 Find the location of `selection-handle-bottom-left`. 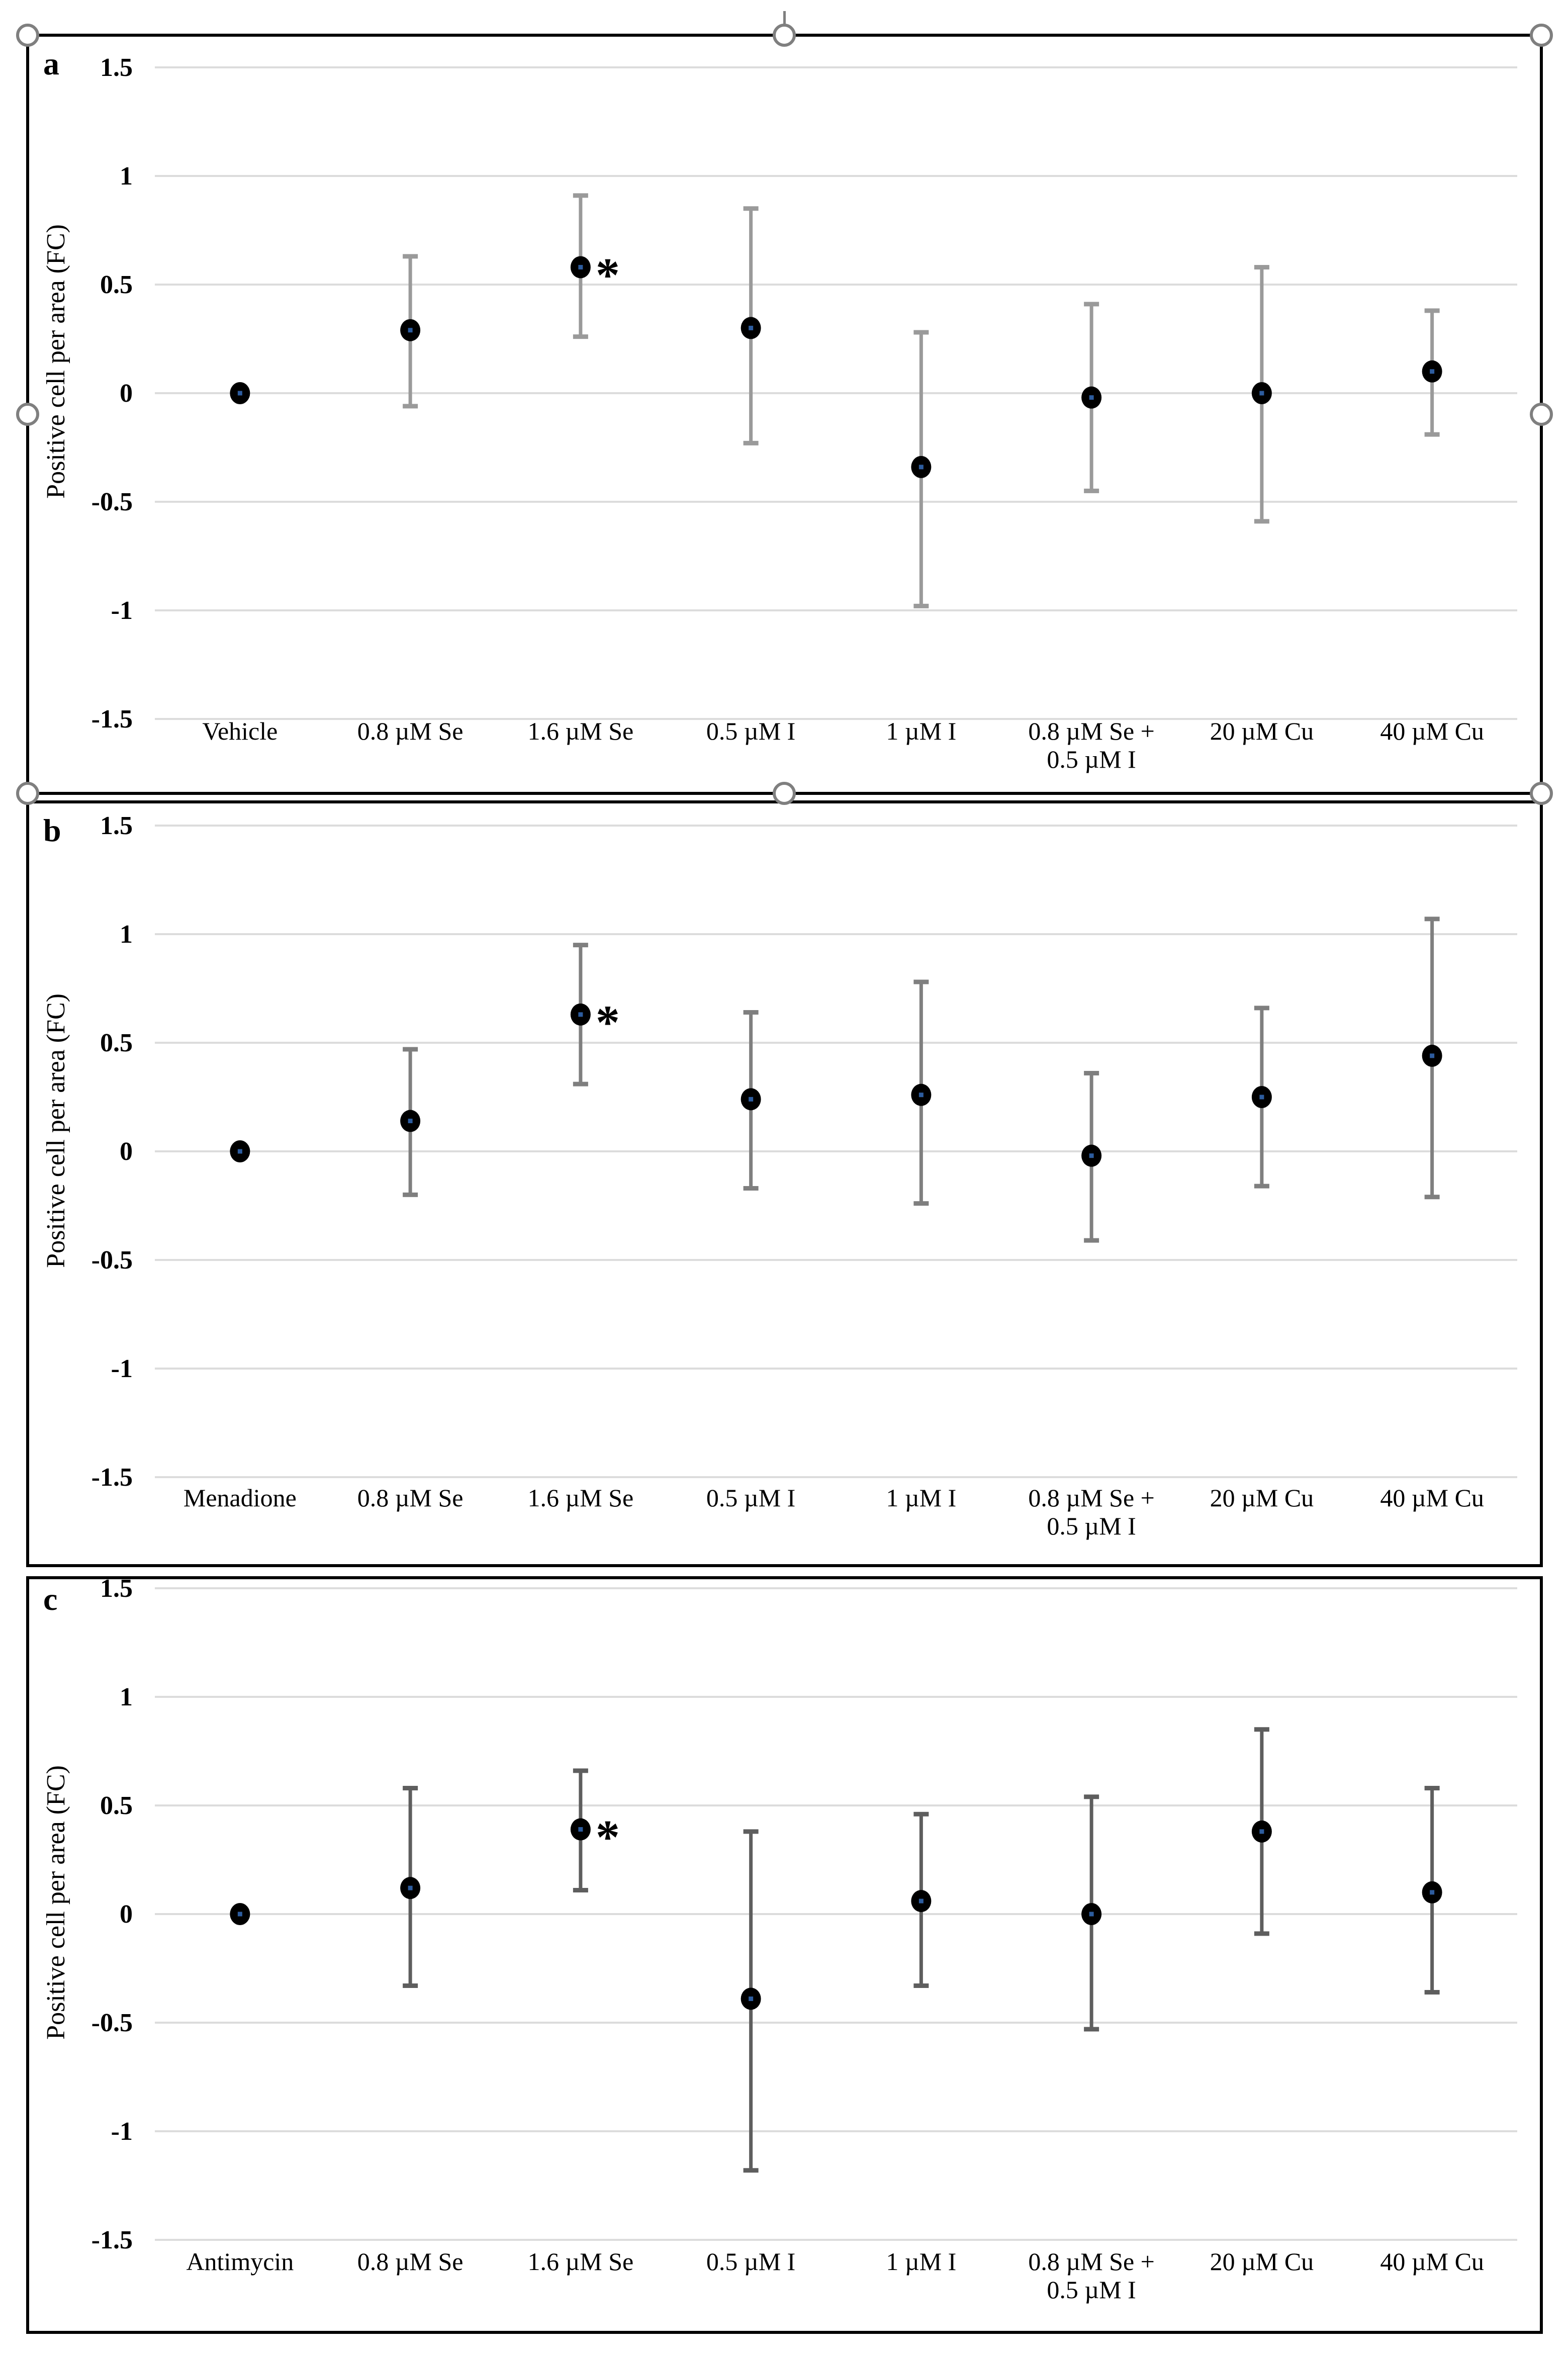

selection-handle-bottom-left is located at coordinates (27, 793).